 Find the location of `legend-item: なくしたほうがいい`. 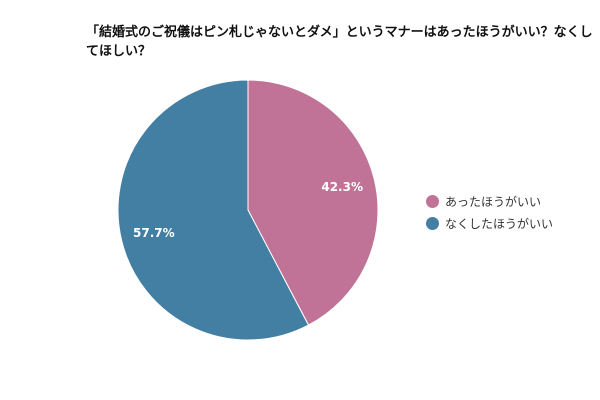

legend-item: なくしたほうがいい is located at coordinates (489, 223).